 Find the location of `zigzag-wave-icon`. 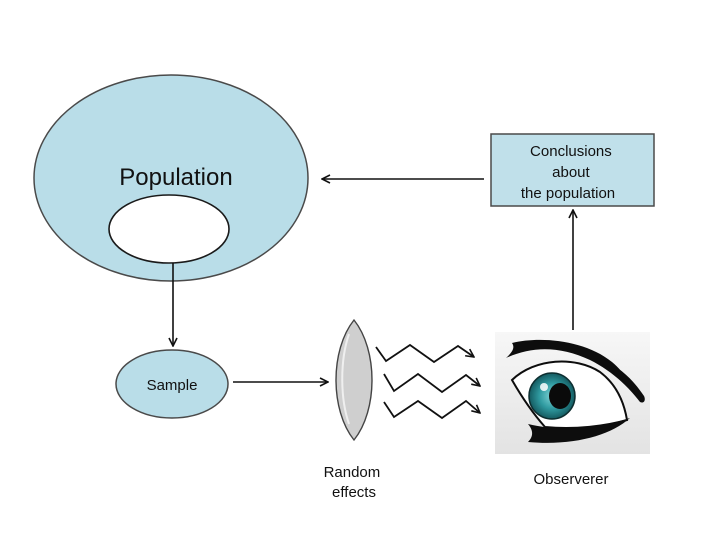

zigzag-wave-icon is located at coordinates (427, 381).